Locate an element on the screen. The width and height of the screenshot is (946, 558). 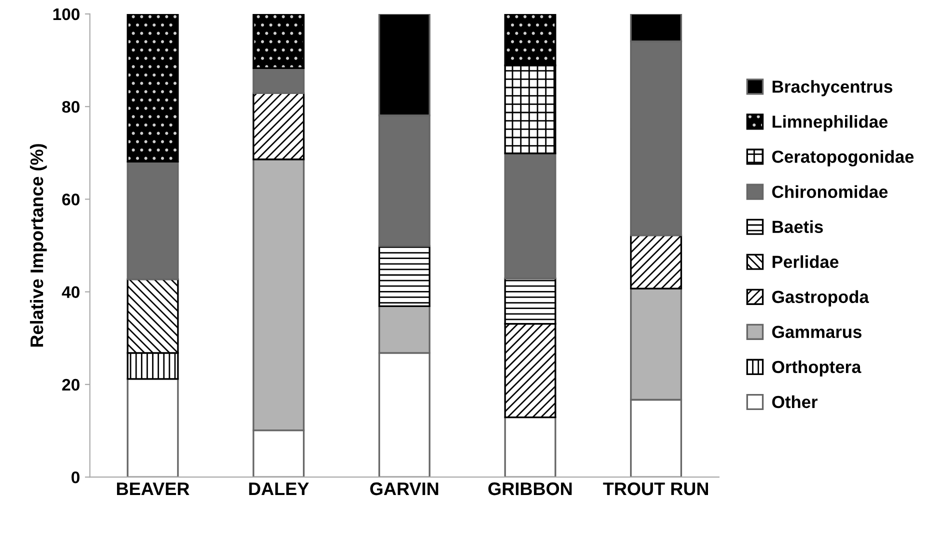
legend-label: Limnephilidae is located at coordinates (830, 123).